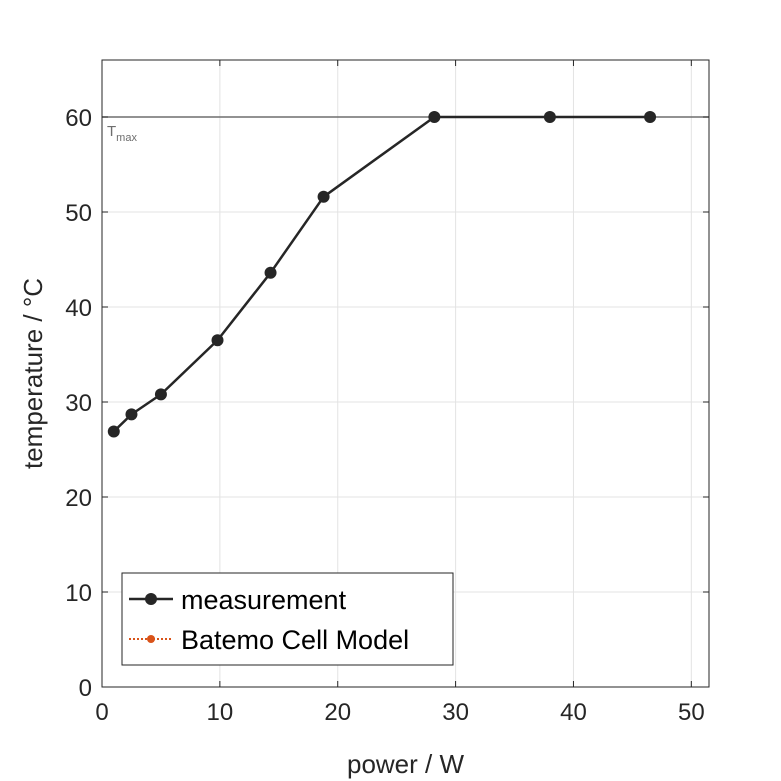  Describe the element at coordinates (264, 600) in the screenshot. I see `legend-label: measurement` at that location.